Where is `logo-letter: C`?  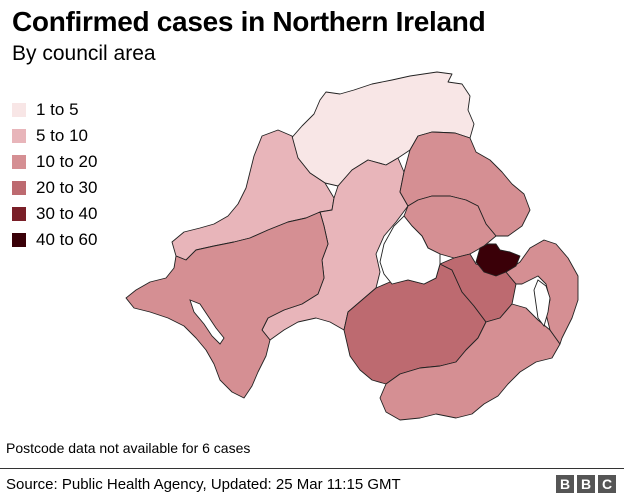
logo-letter: C is located at coordinates (607, 484).